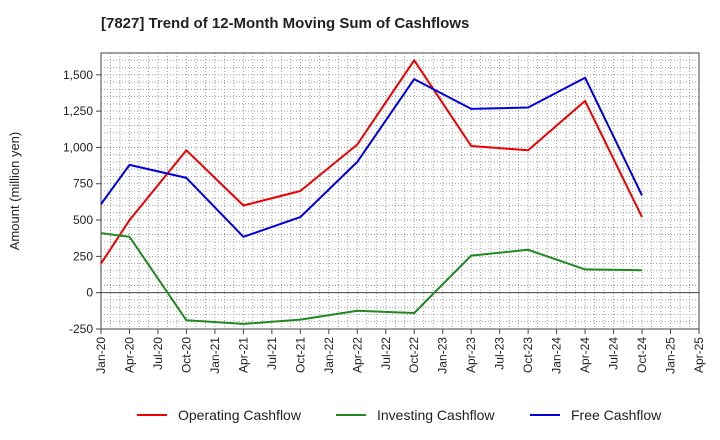  I want to click on x-tick-label: Jul-22, so click(386, 353).